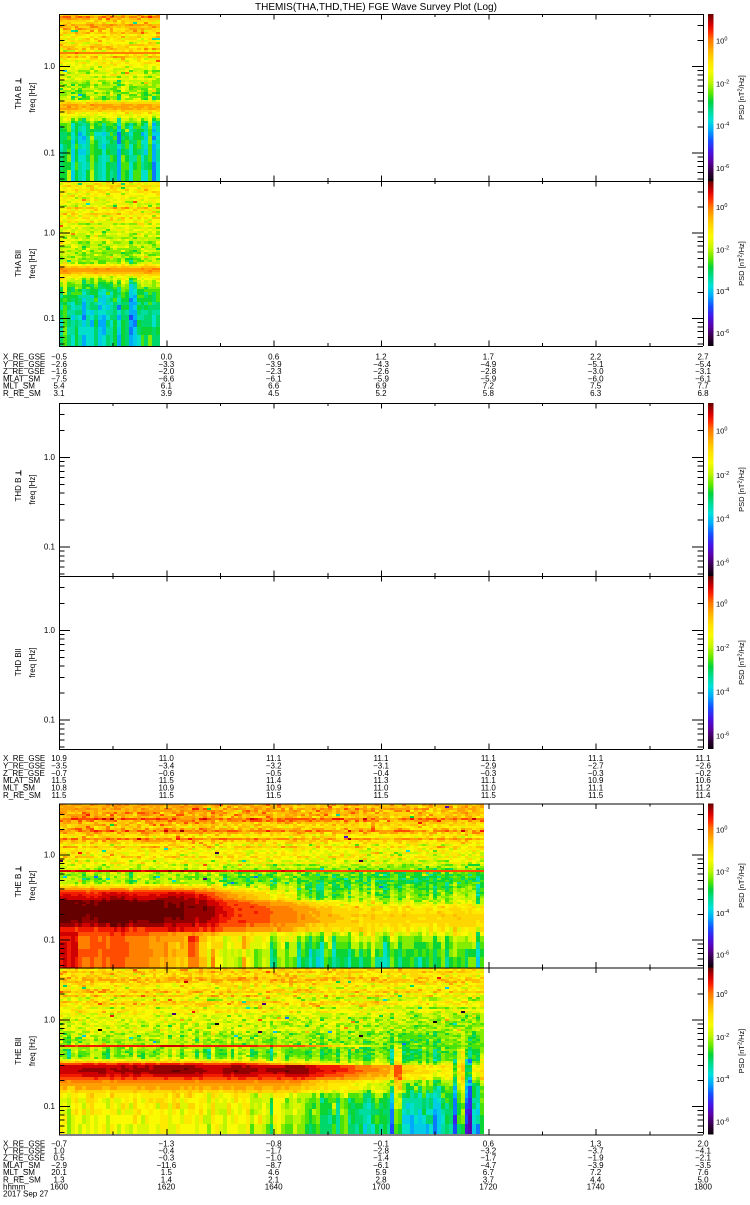  Describe the element at coordinates (381, 1187) in the screenshot. I see `svg-text: 1700` at that location.